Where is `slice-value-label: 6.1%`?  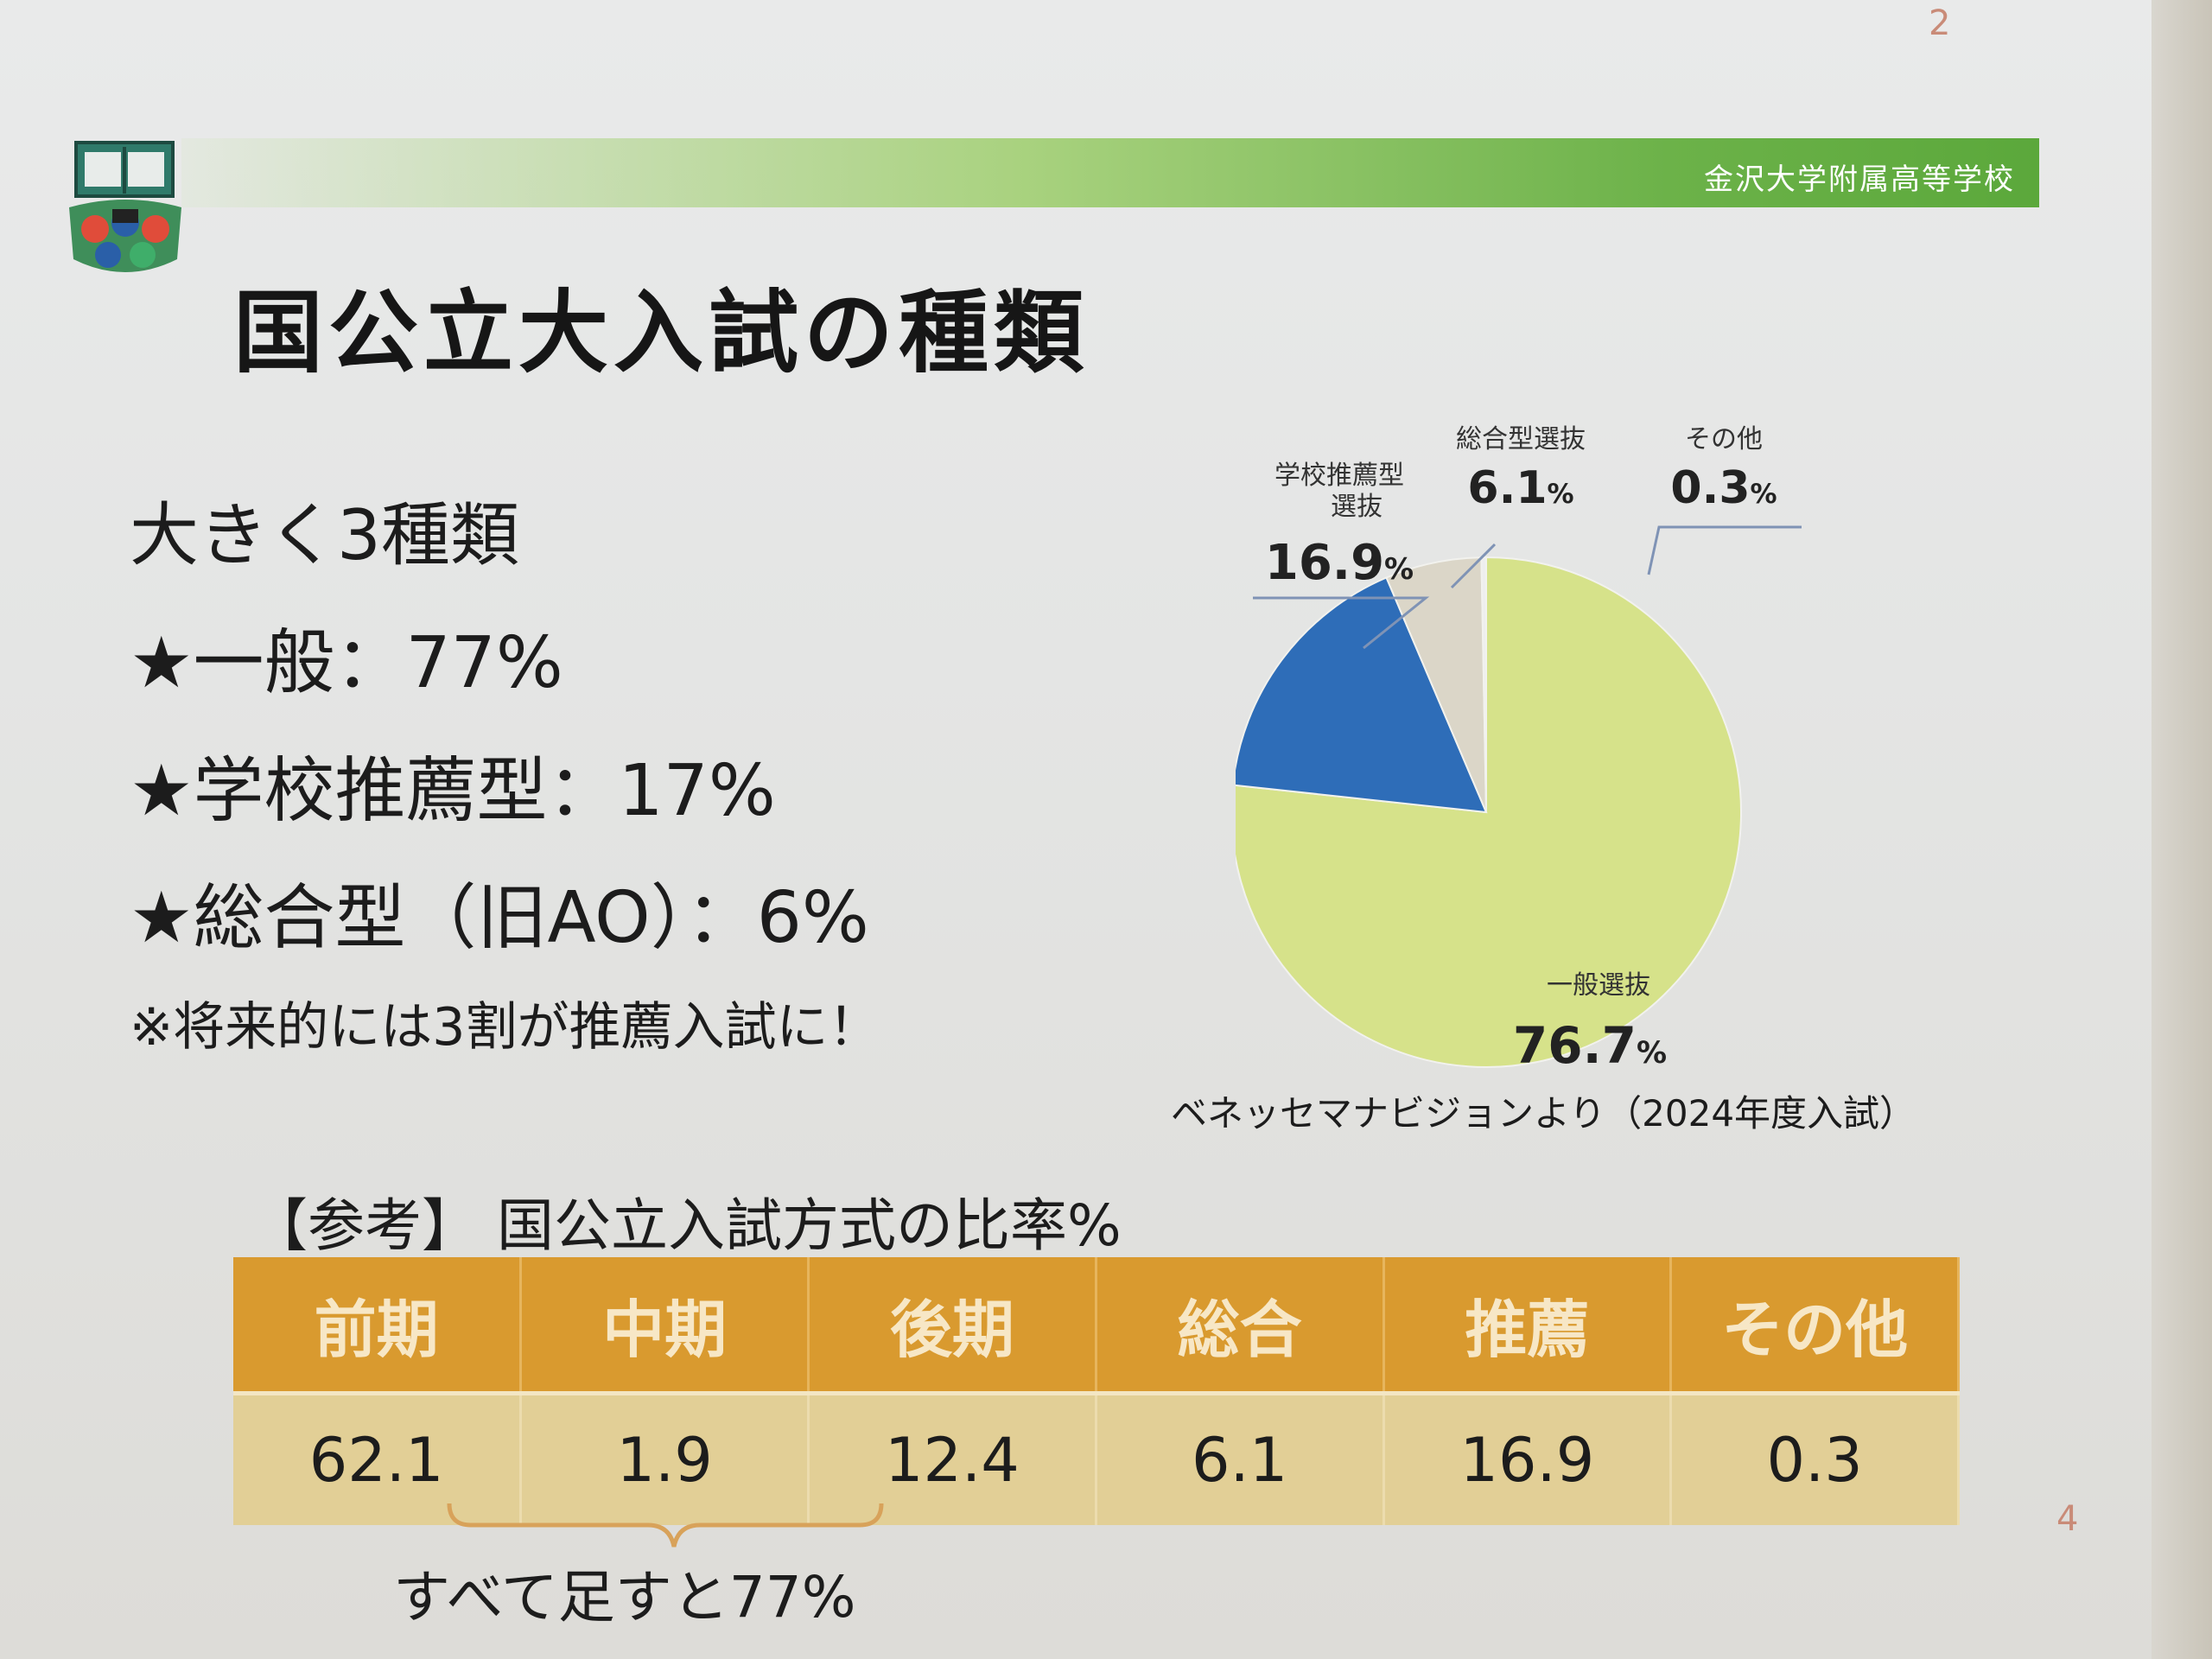 slice-value-label: 6.1% is located at coordinates (1520, 488).